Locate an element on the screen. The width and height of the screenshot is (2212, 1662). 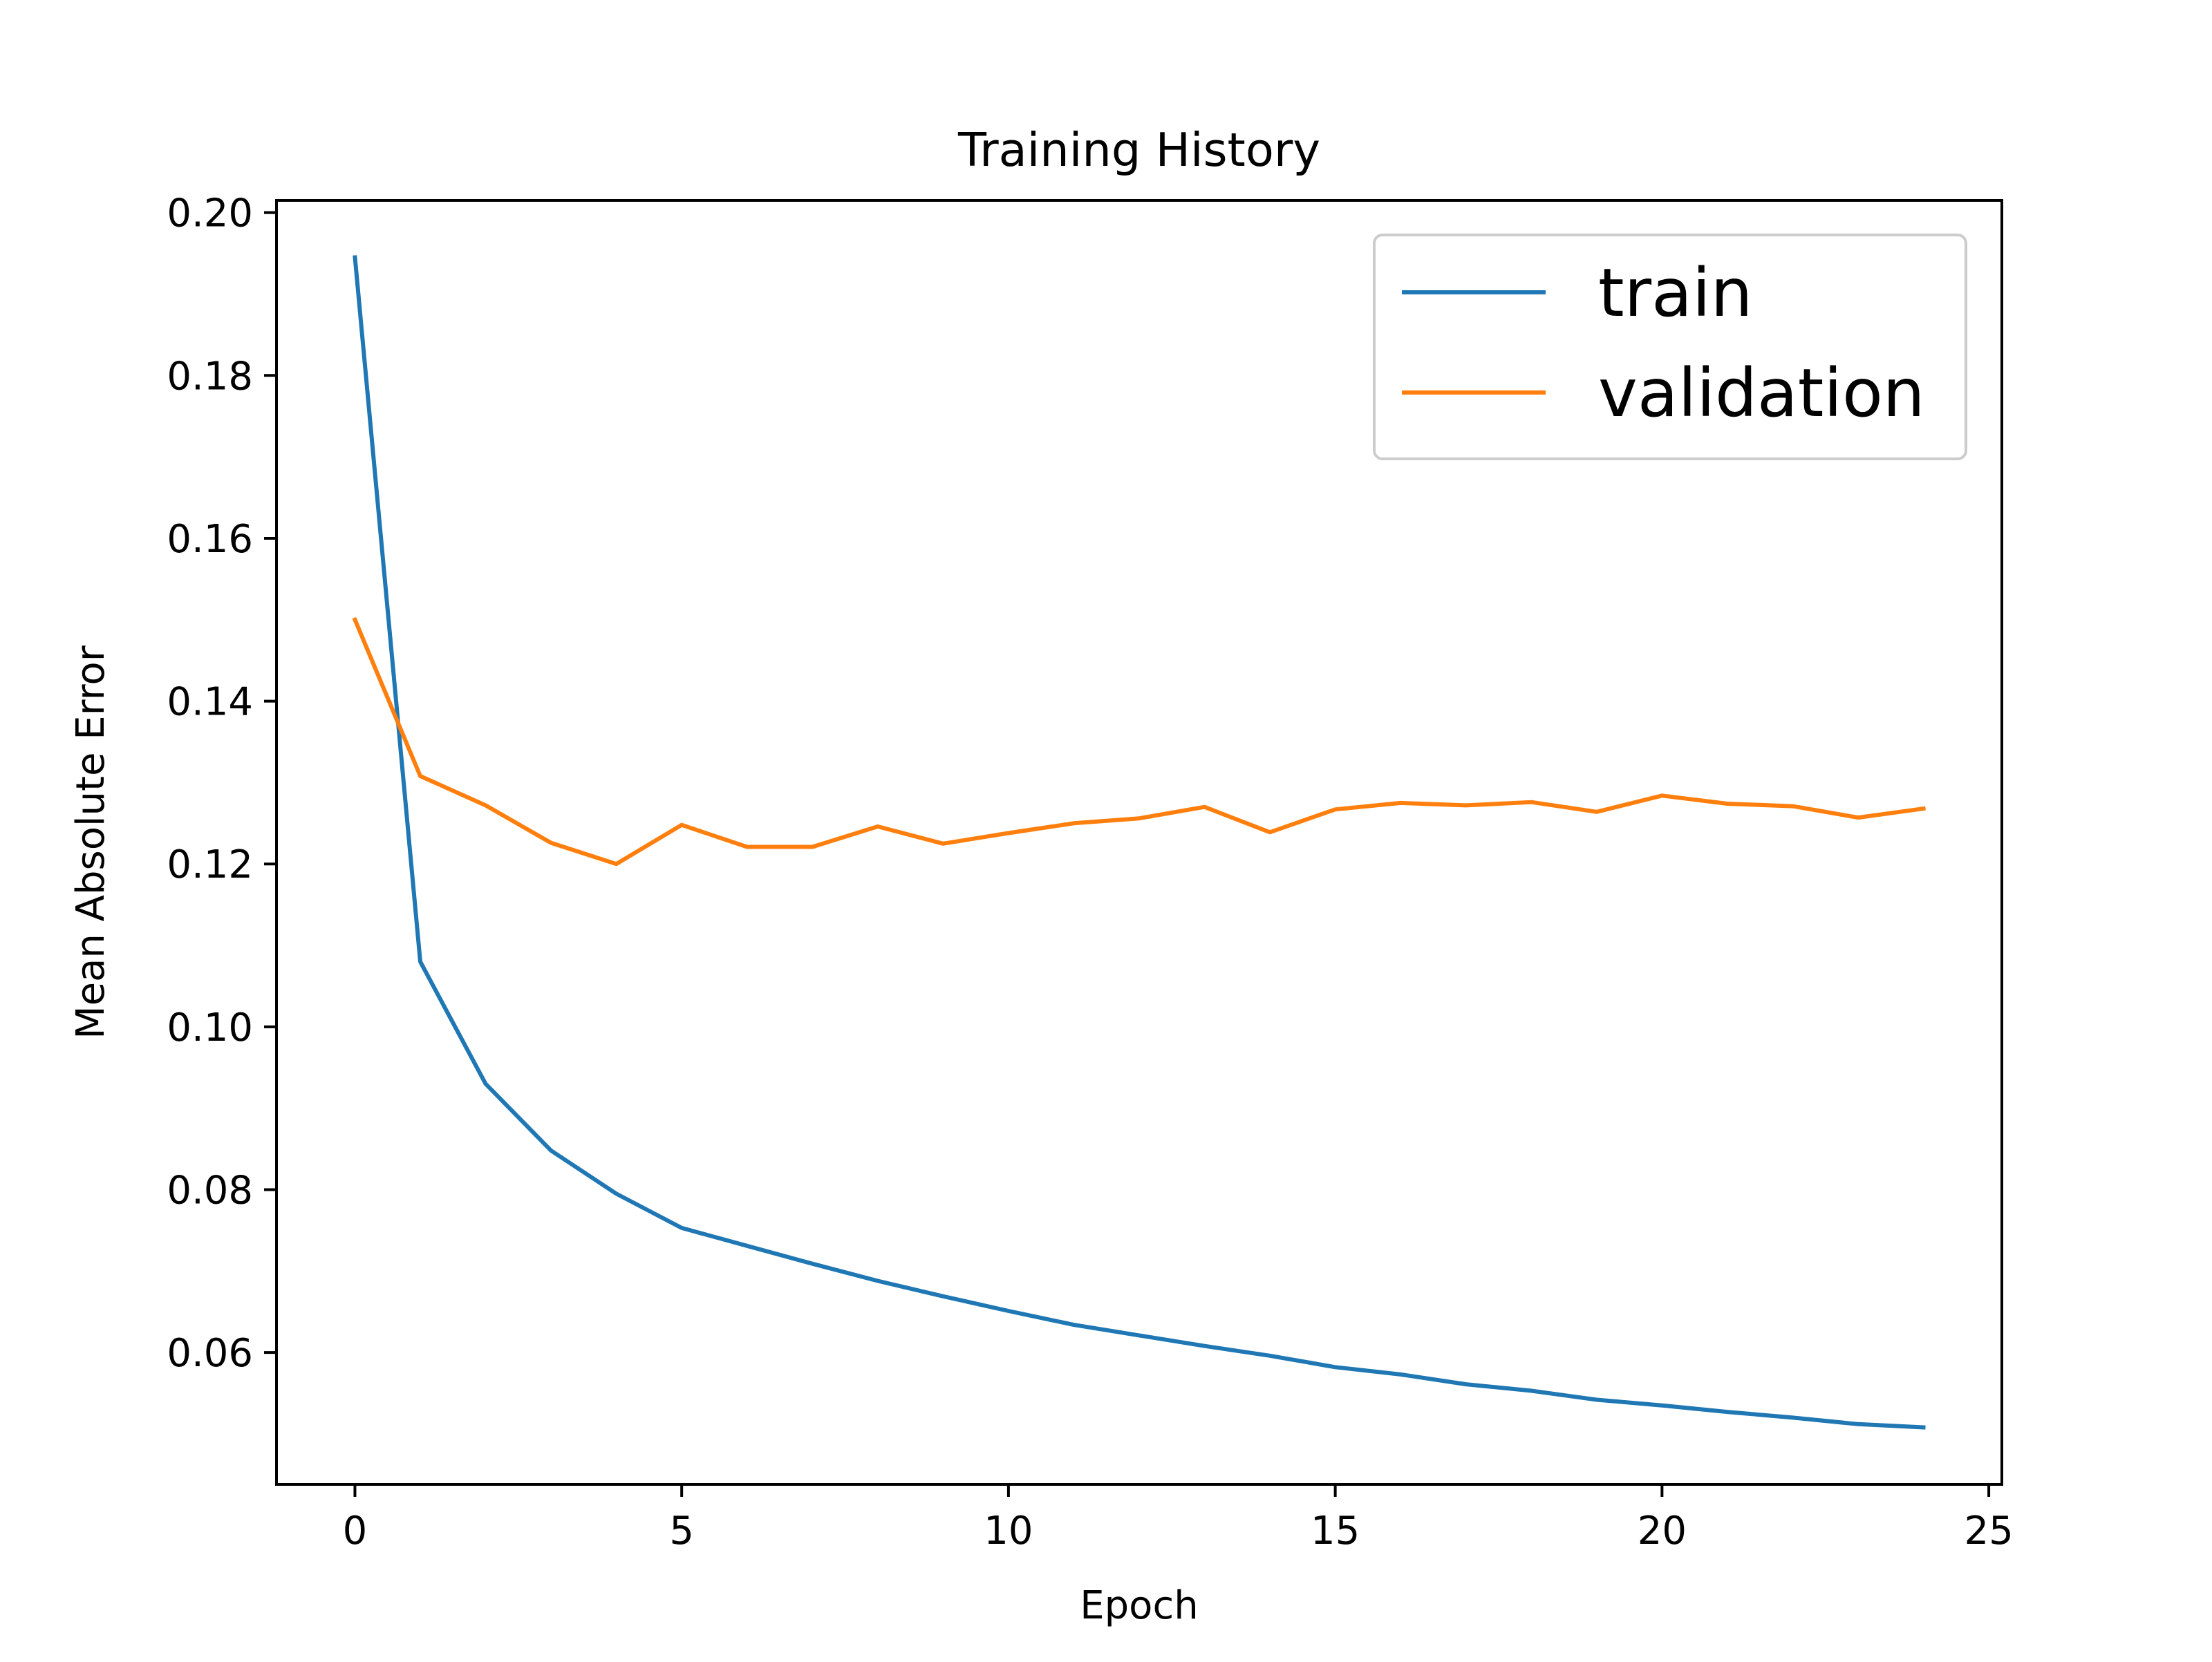
y-tick-label: 0.10 is located at coordinates (210, 1027).